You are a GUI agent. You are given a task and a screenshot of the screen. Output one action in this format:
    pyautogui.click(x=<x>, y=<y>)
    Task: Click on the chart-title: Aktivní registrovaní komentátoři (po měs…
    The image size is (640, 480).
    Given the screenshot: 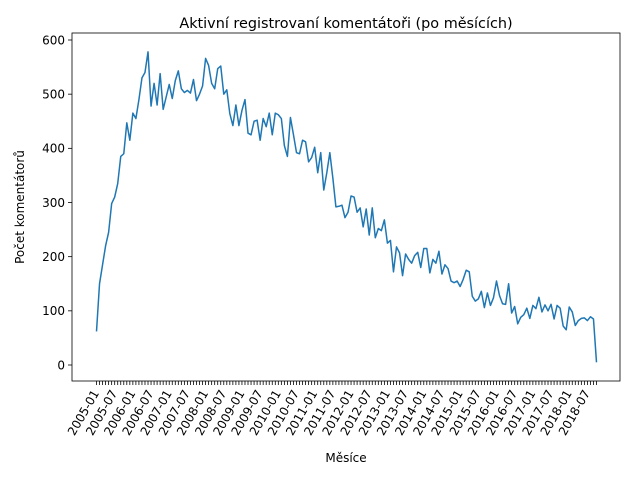 What is the action you would take?
    pyautogui.click(x=345, y=24)
    